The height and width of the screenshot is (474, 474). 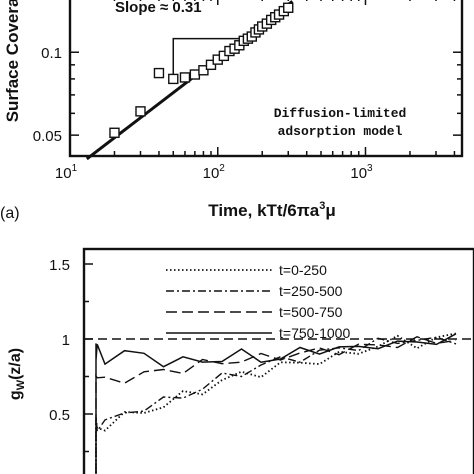 What do you see at coordinates (21, 384) in the screenshot?
I see `ylabel-subscript: W` at bounding box center [21, 384].